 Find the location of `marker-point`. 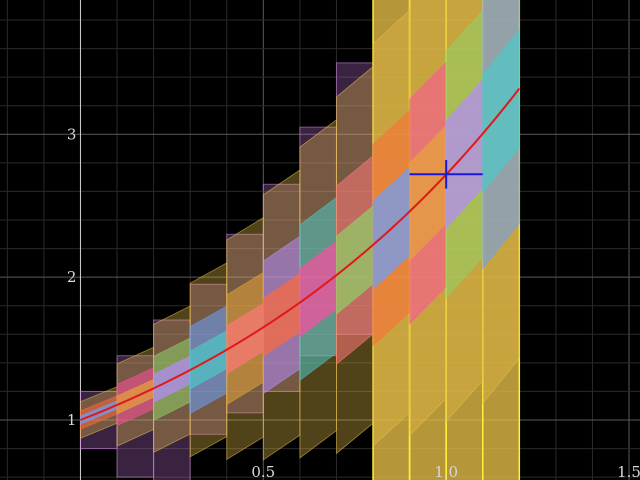

marker-point is located at coordinates (446, 174).